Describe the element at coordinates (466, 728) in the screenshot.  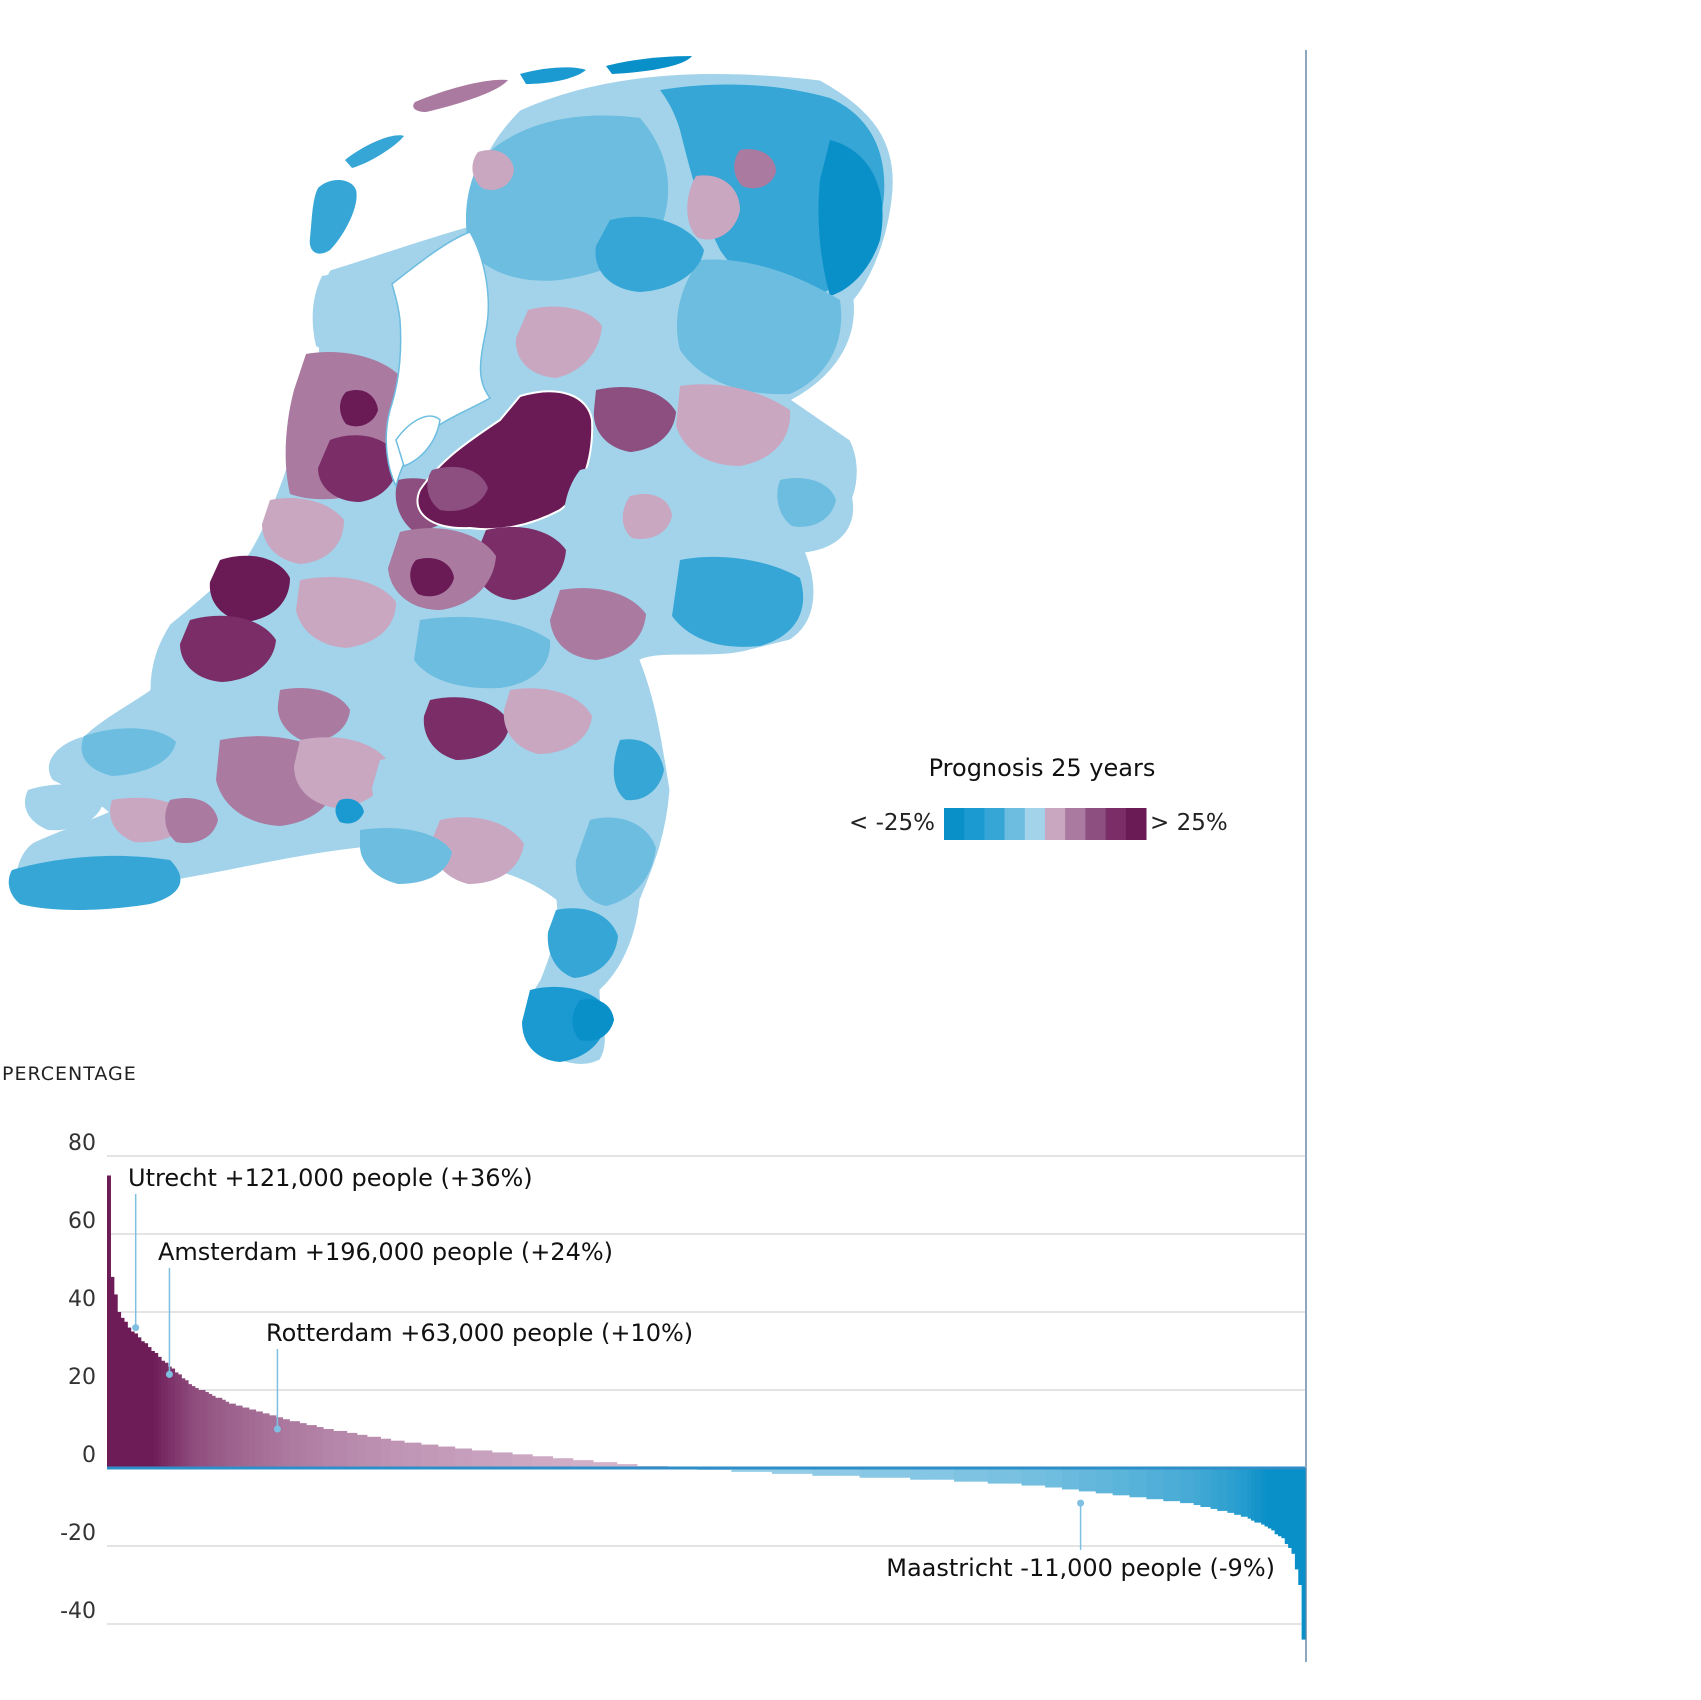
I see `map-region-den-bosch` at that location.